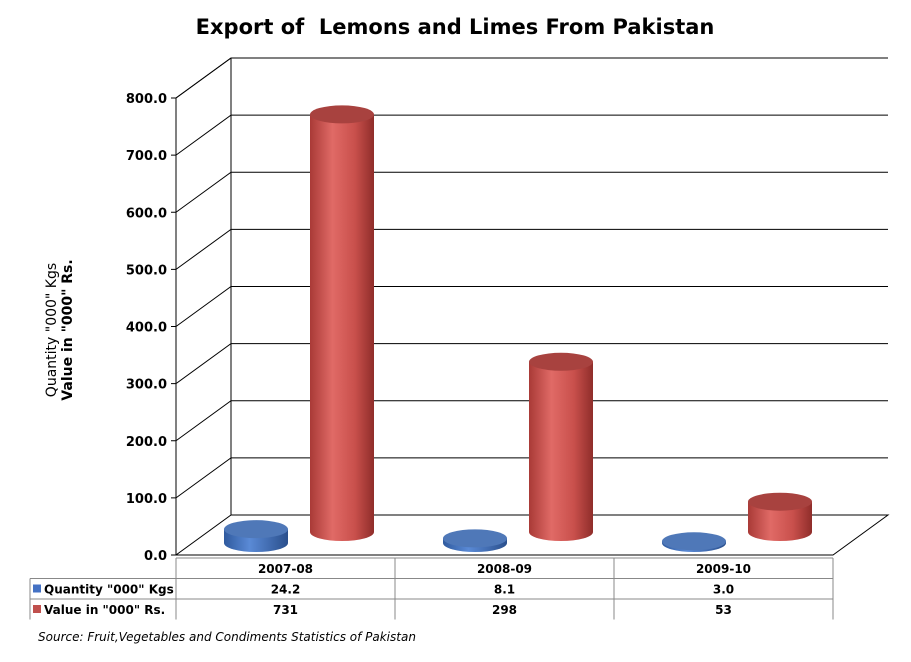  Describe the element at coordinates (52, 330) in the screenshot. I see `y-axis-title-line-1: Quantity "000" Kgs` at that location.